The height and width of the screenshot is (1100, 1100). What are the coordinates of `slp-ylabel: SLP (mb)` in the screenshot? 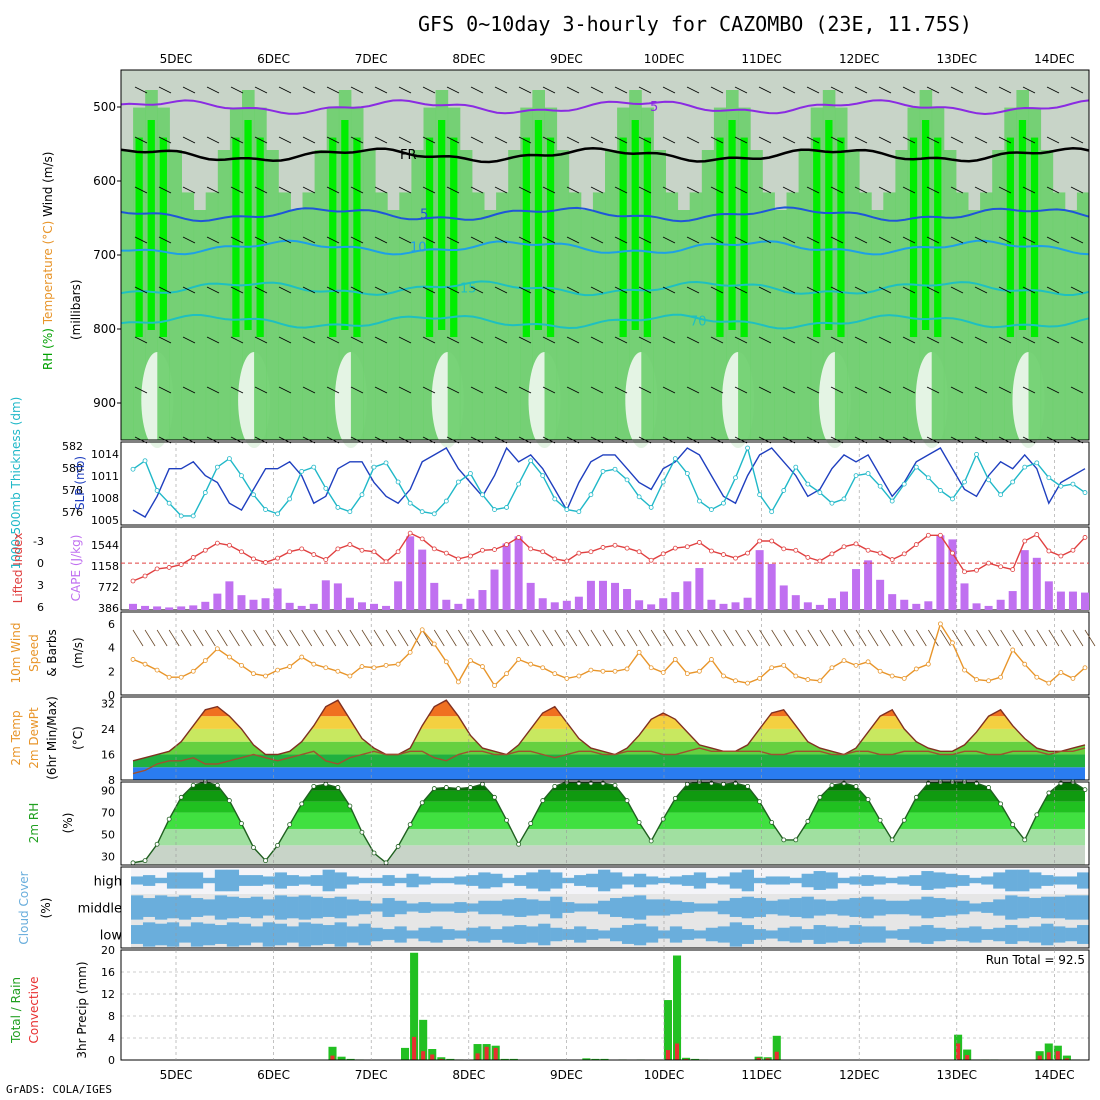 It's located at (80, 483).